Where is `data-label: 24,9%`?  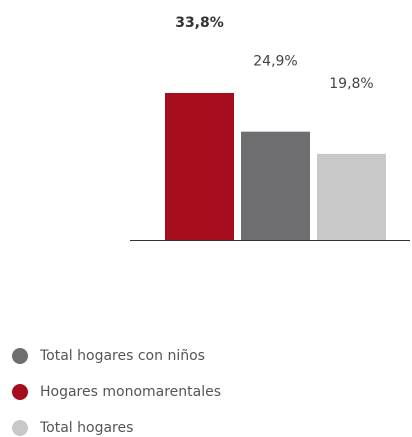
data-label: 24,9% is located at coordinates (275, 62).